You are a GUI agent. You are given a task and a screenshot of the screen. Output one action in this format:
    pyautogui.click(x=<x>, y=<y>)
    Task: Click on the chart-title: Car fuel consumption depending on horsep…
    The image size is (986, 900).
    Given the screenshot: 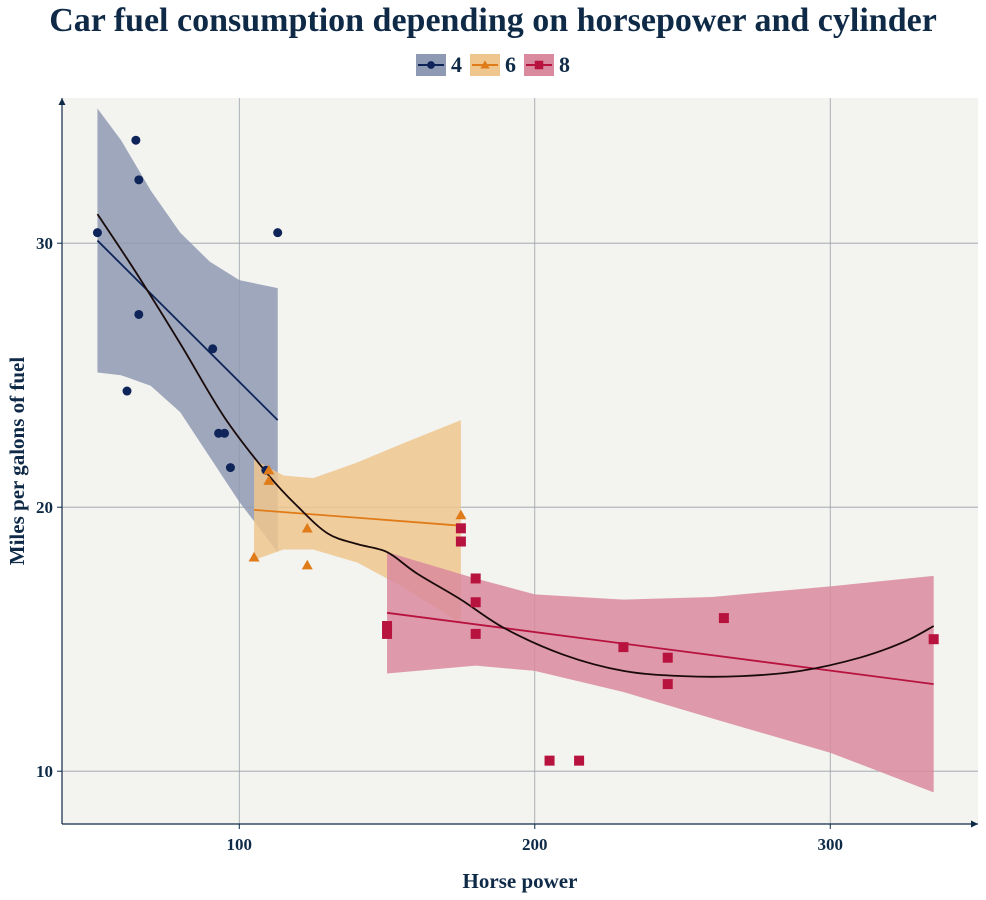 What is the action you would take?
    pyautogui.click(x=493, y=20)
    